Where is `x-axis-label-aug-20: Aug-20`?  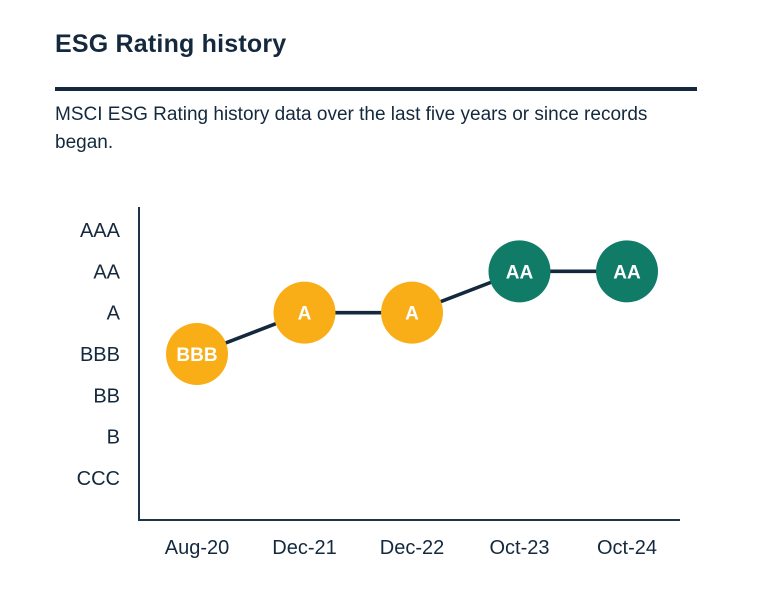 x-axis-label-aug-20: Aug-20 is located at coordinates (197, 548).